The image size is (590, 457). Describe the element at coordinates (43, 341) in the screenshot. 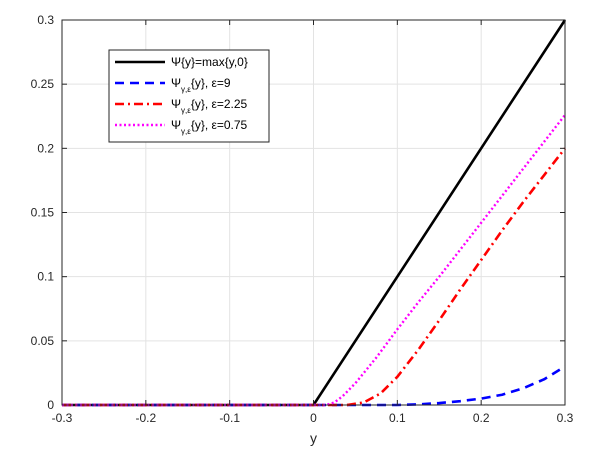

I see `y-tick-label: 0.05` at that location.